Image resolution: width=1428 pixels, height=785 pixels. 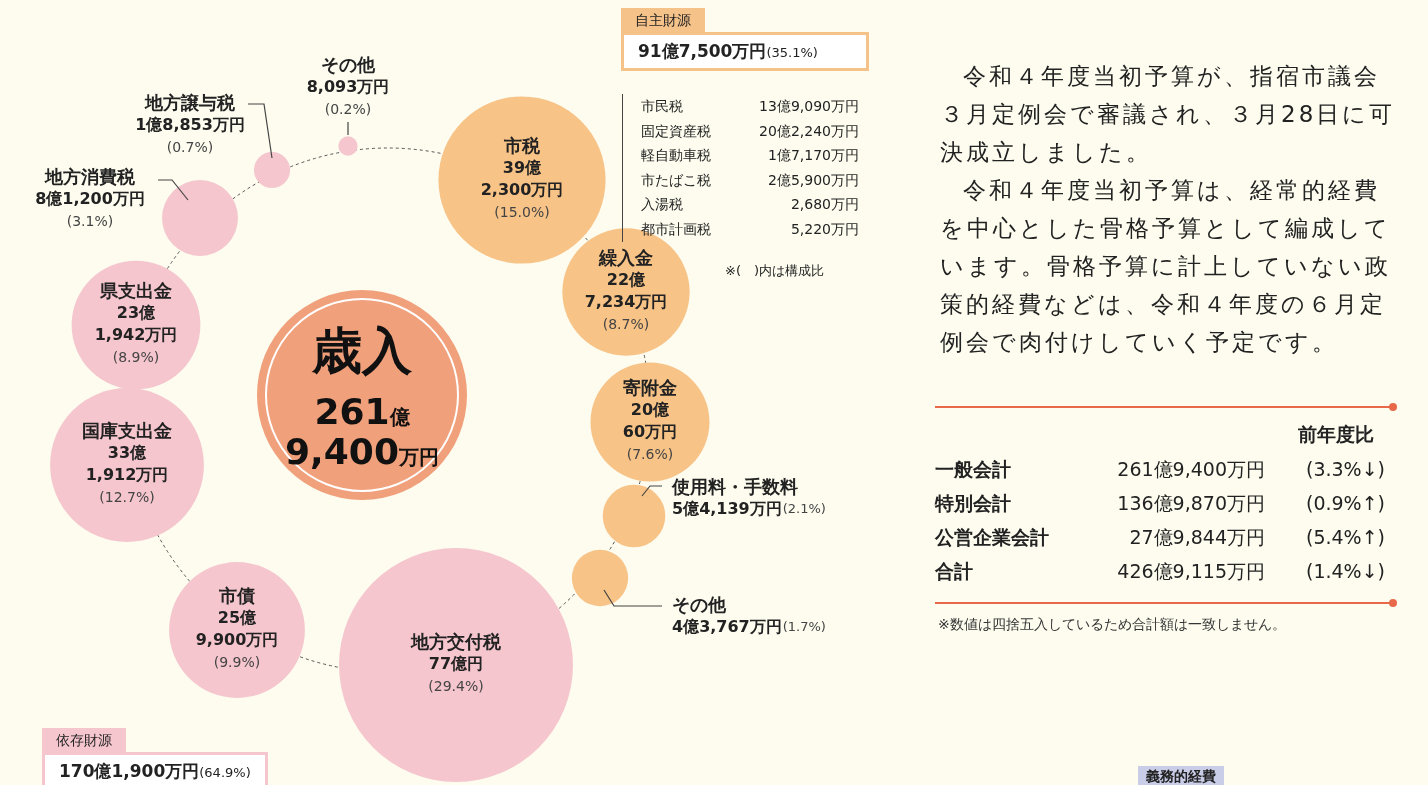 What do you see at coordinates (1336, 434) in the screenshot?
I see `text: 前年度比` at bounding box center [1336, 434].